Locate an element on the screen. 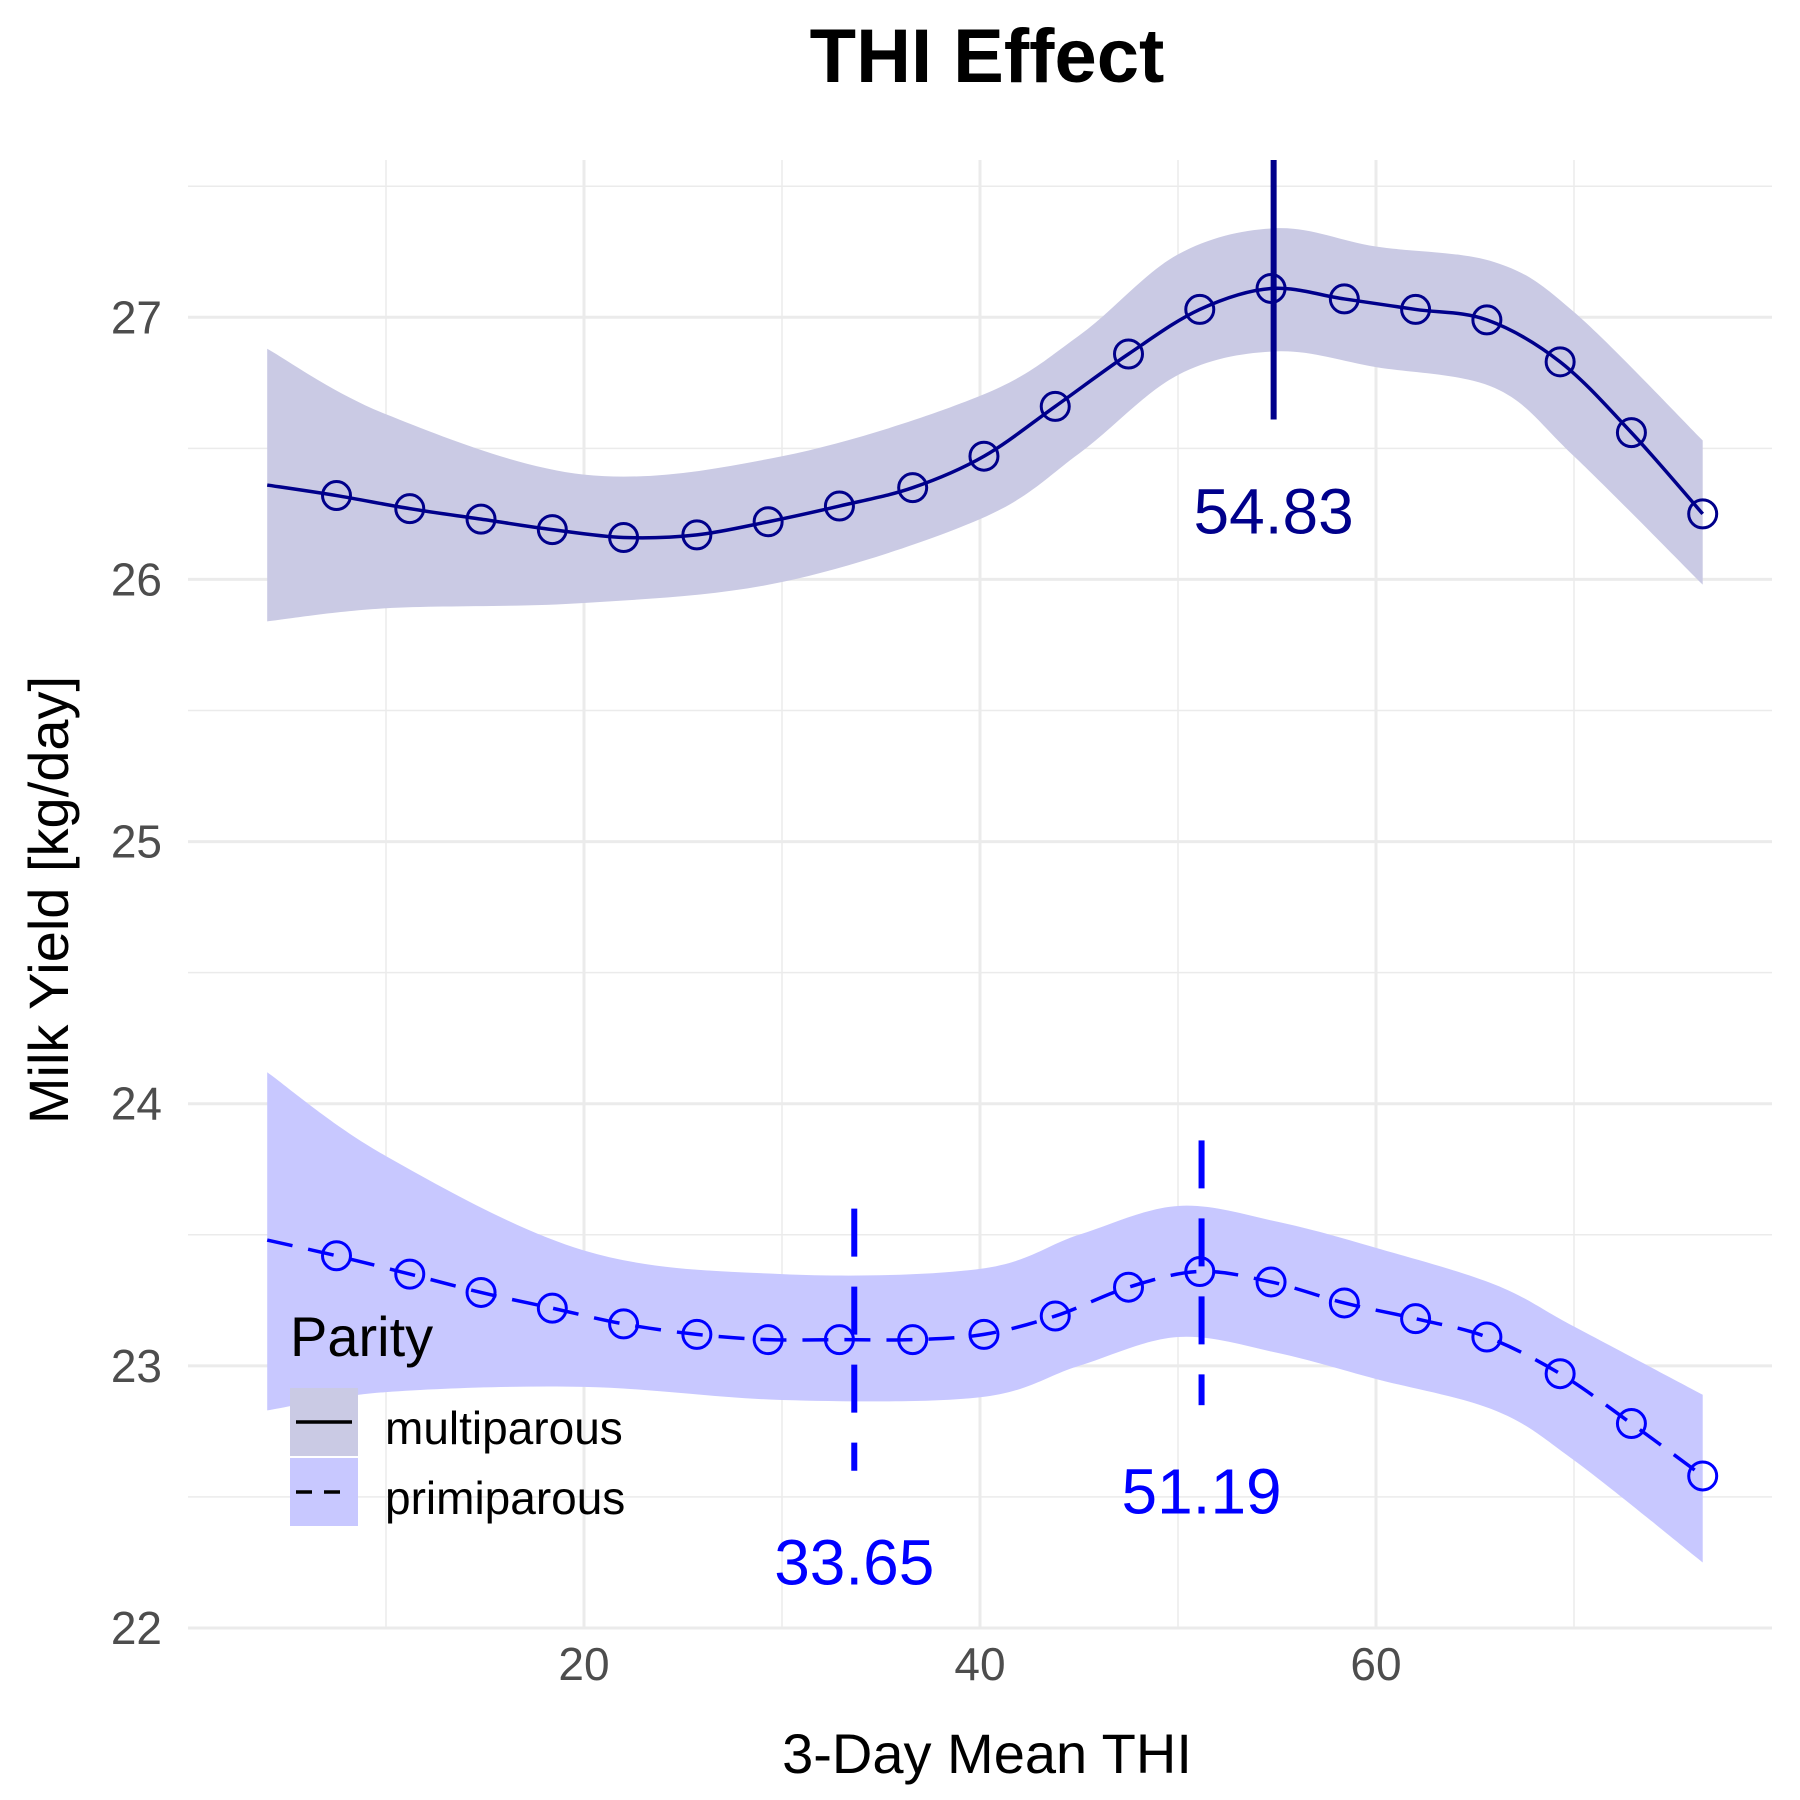  annotation-label-primiparous: 33.65 is located at coordinates (854, 1562).